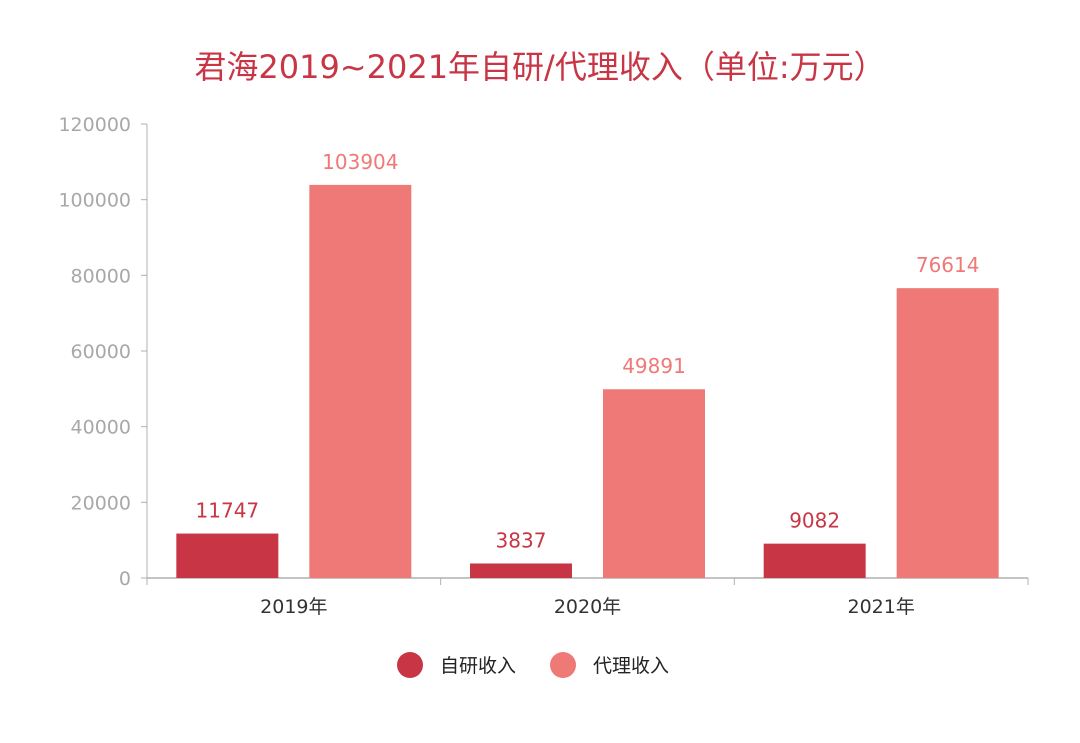 This screenshot has width=1080, height=743. I want to click on x-tick-label: 2019年, so click(293, 607).